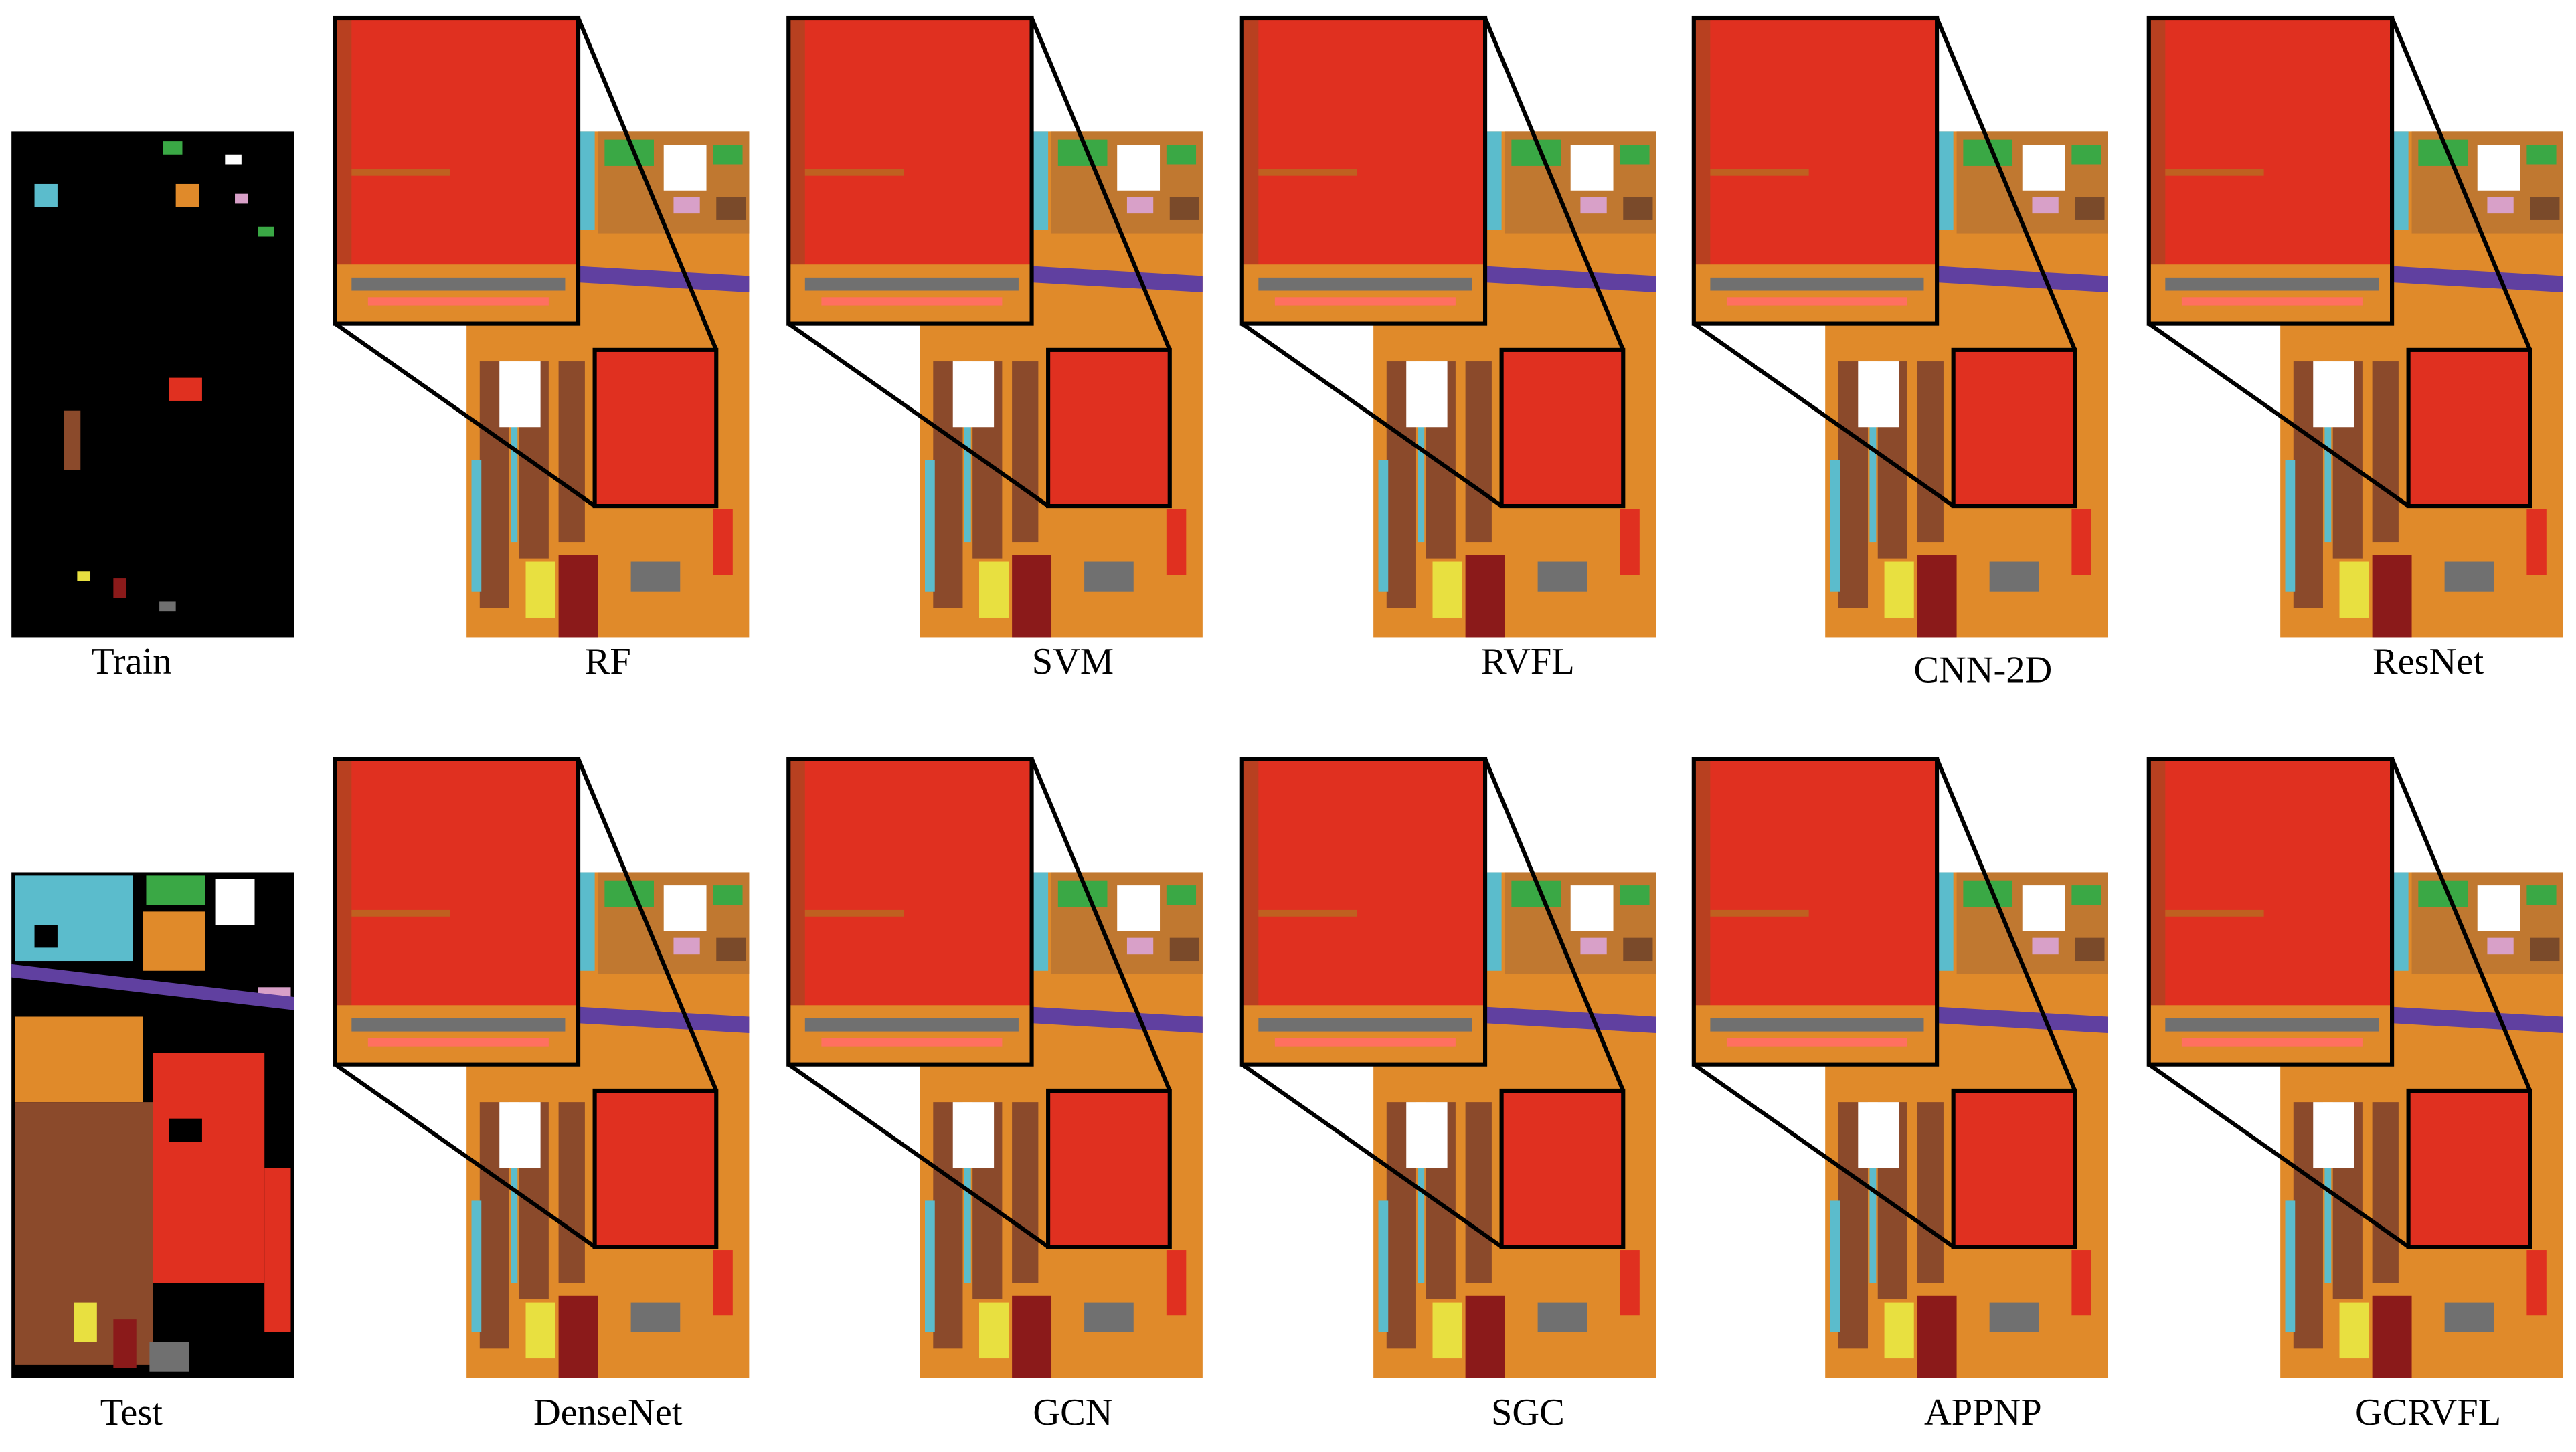 This screenshot has width=2576, height=1452. Describe the element at coordinates (1072, 1412) in the screenshot. I see `panel-label: GCN` at that location.